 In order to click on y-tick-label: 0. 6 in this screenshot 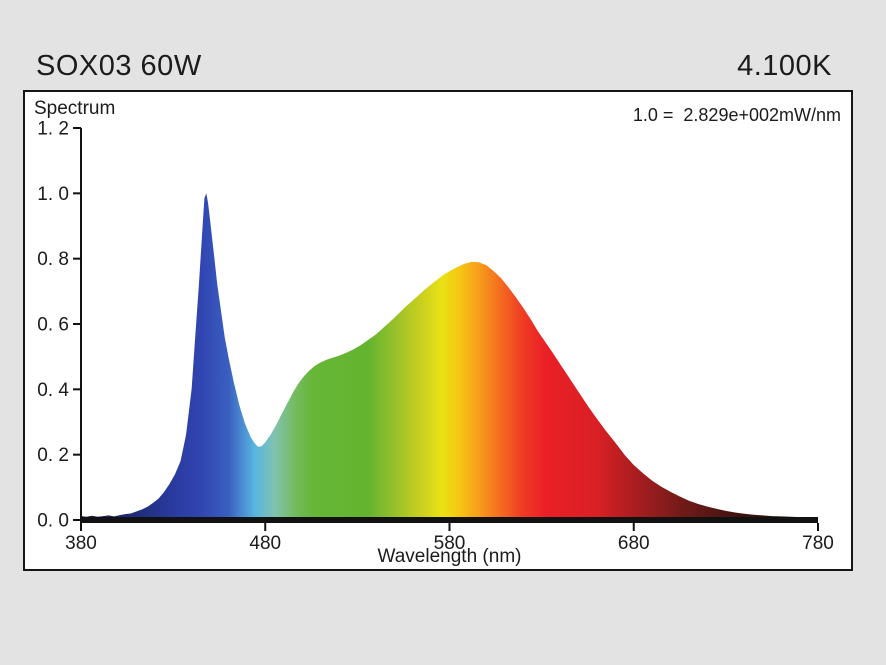, I will do `click(53, 325)`.